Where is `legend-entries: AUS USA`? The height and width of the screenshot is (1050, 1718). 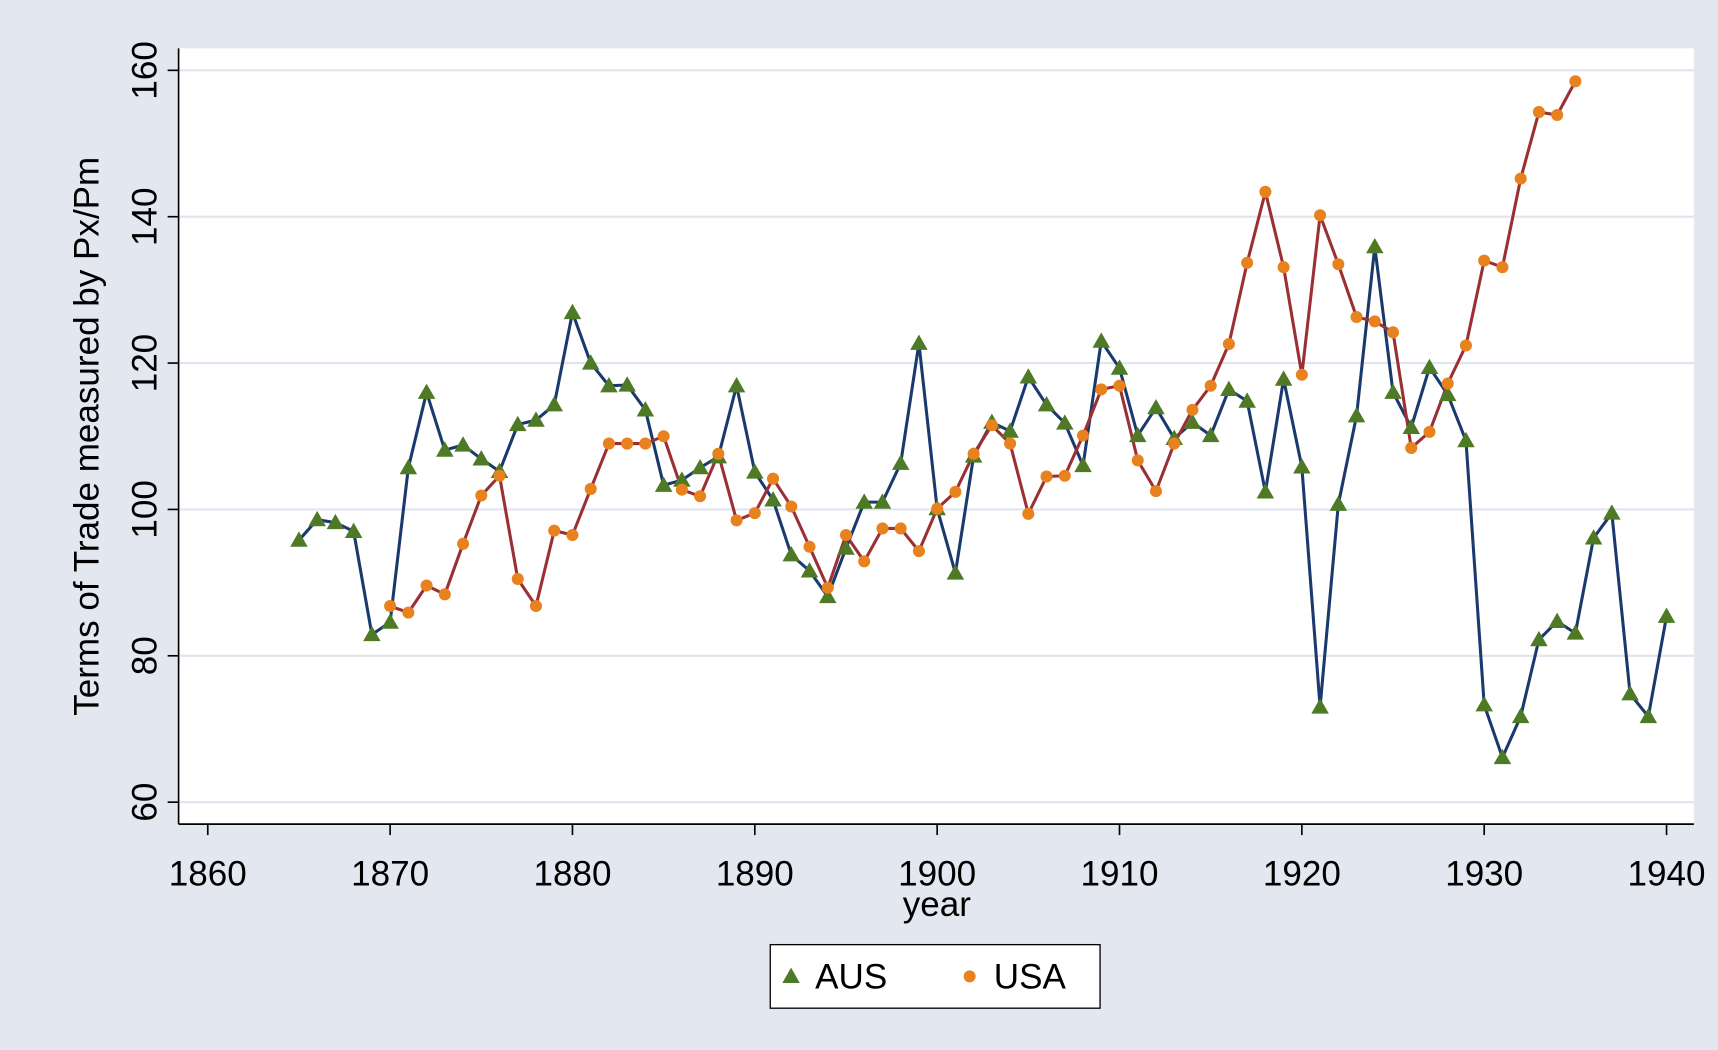
legend-entries: AUS USA is located at coordinates (924, 976).